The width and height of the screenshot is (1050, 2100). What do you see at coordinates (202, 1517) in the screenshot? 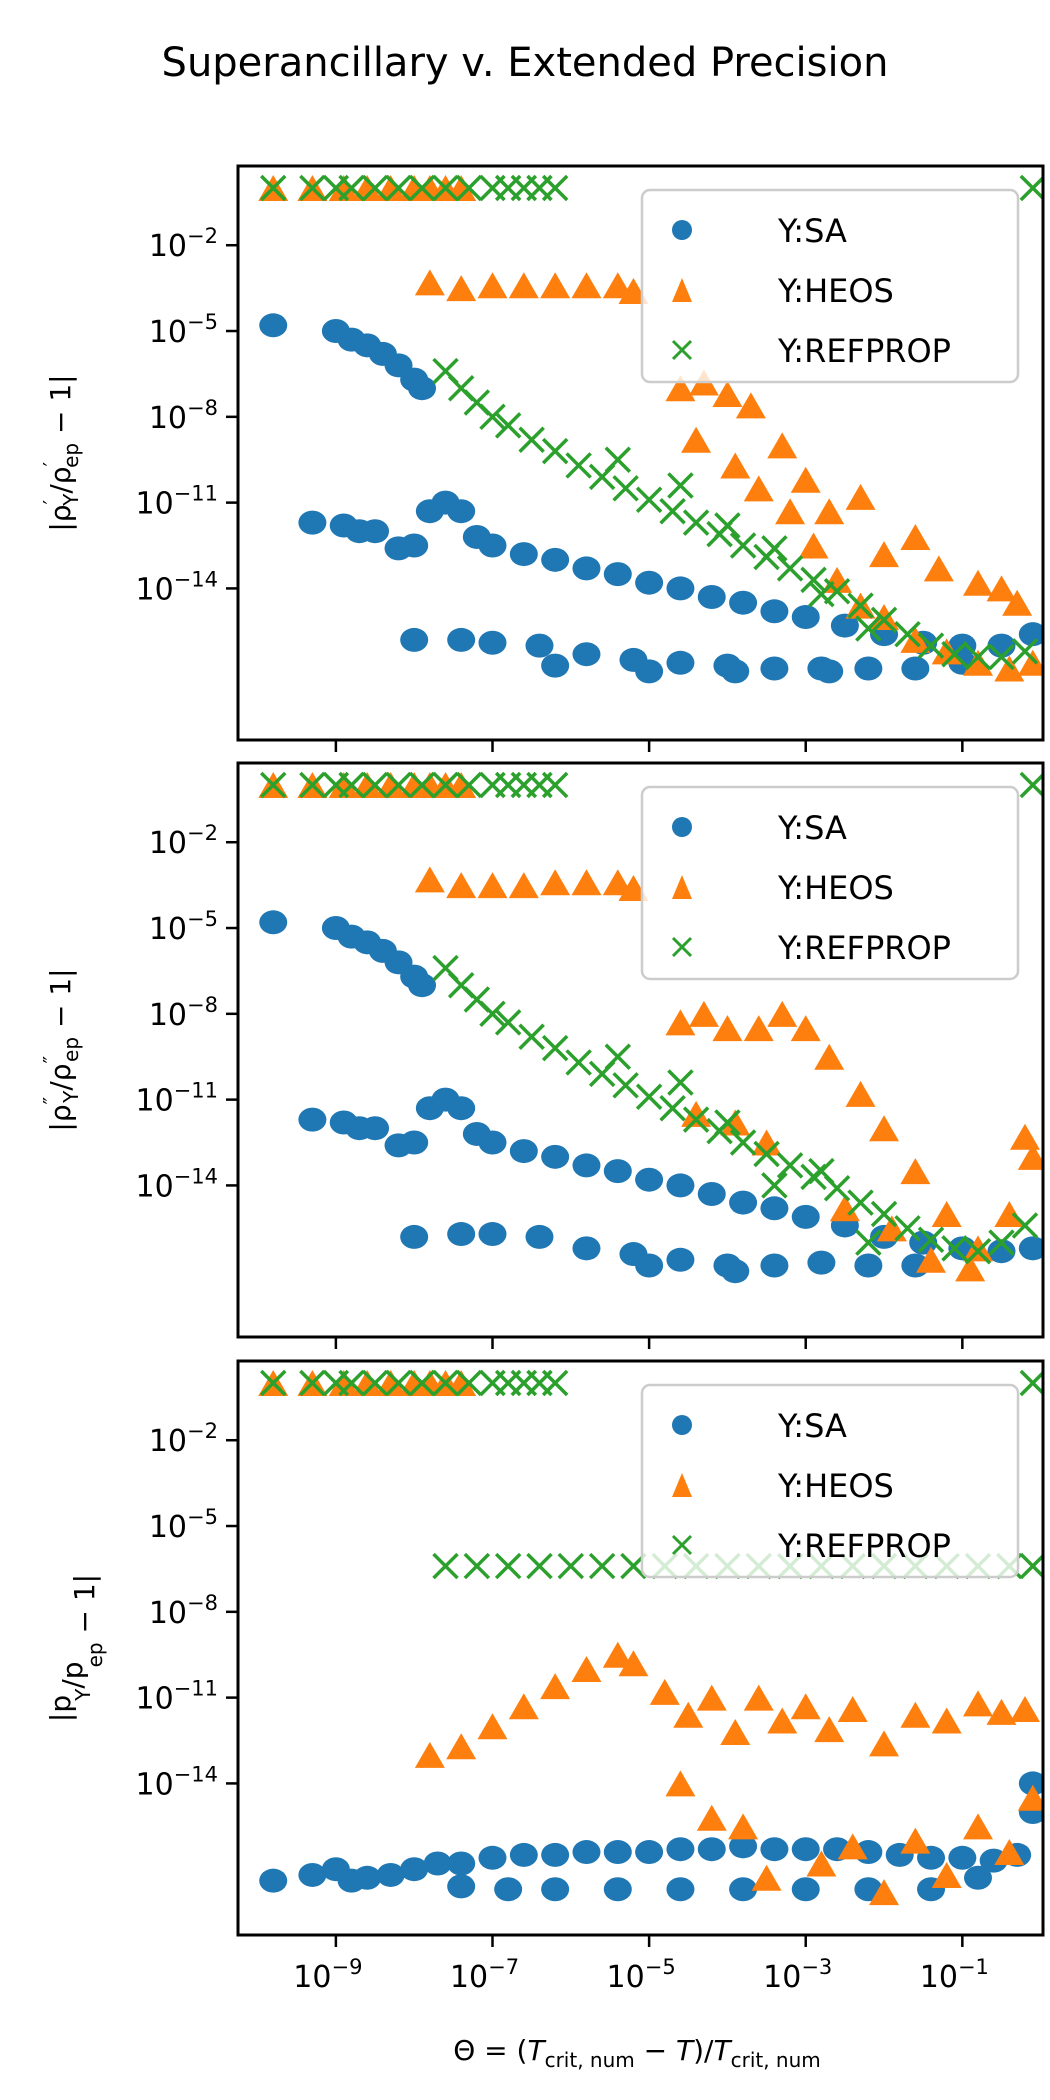
I see `tick-exponent: −5` at bounding box center [202, 1517].